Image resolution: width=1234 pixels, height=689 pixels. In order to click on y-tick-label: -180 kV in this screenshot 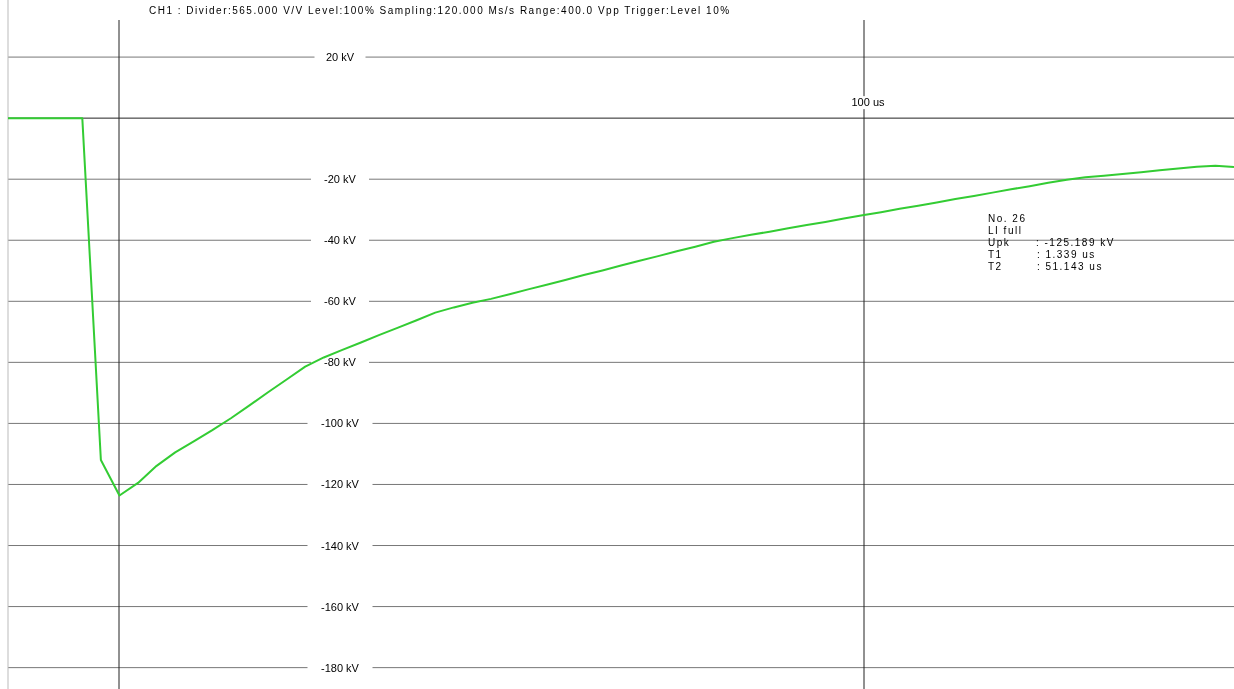, I will do `click(340, 667)`.